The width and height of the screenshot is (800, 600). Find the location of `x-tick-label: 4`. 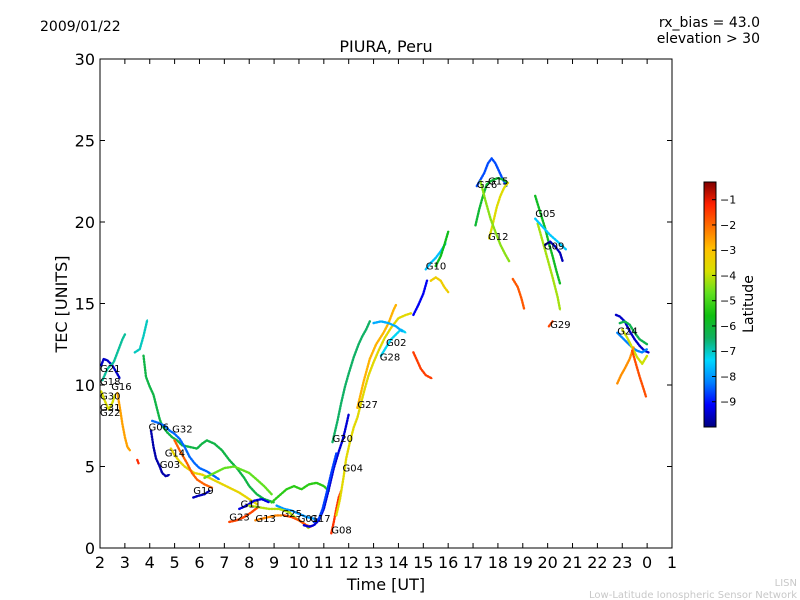

x-tick-label: 4 is located at coordinates (150, 562).